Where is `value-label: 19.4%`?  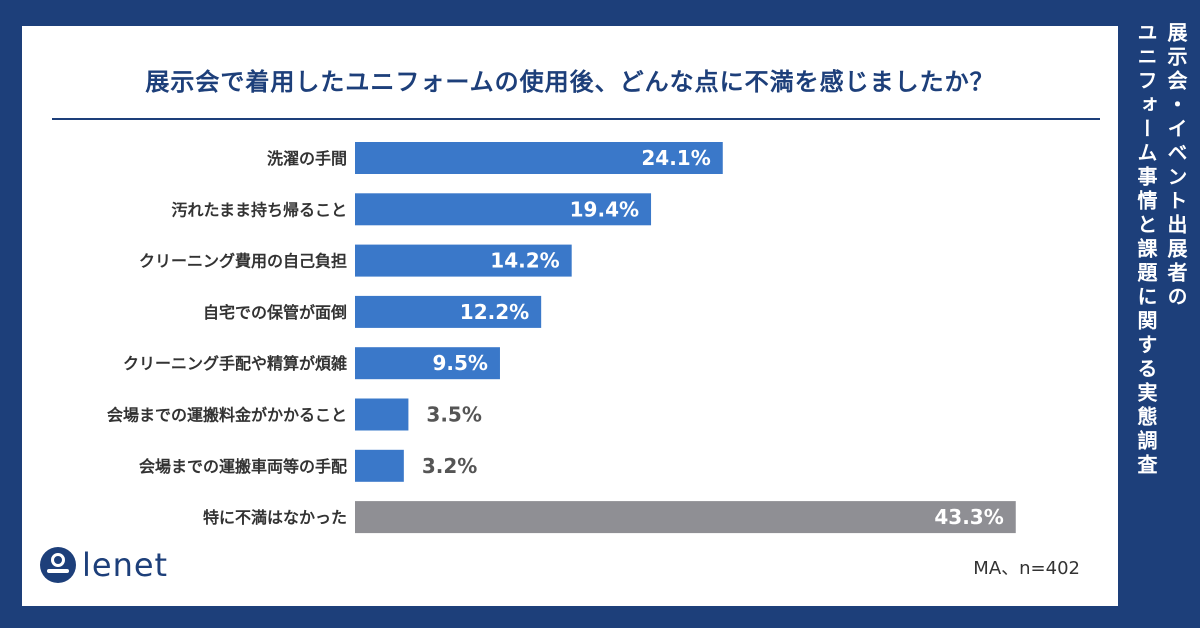
value-label: 19.4% is located at coordinates (604, 209).